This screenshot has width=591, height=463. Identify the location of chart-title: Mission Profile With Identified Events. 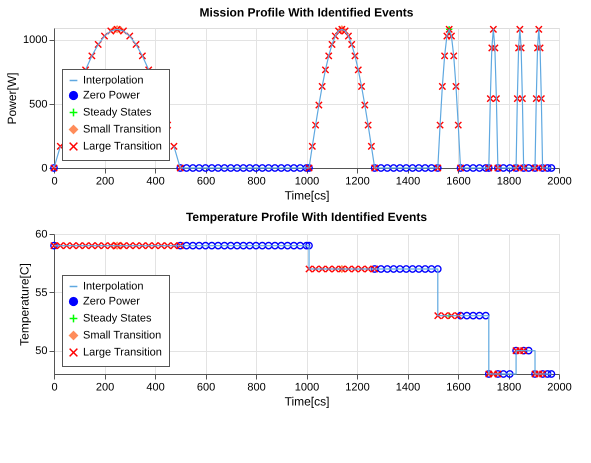
(307, 12).